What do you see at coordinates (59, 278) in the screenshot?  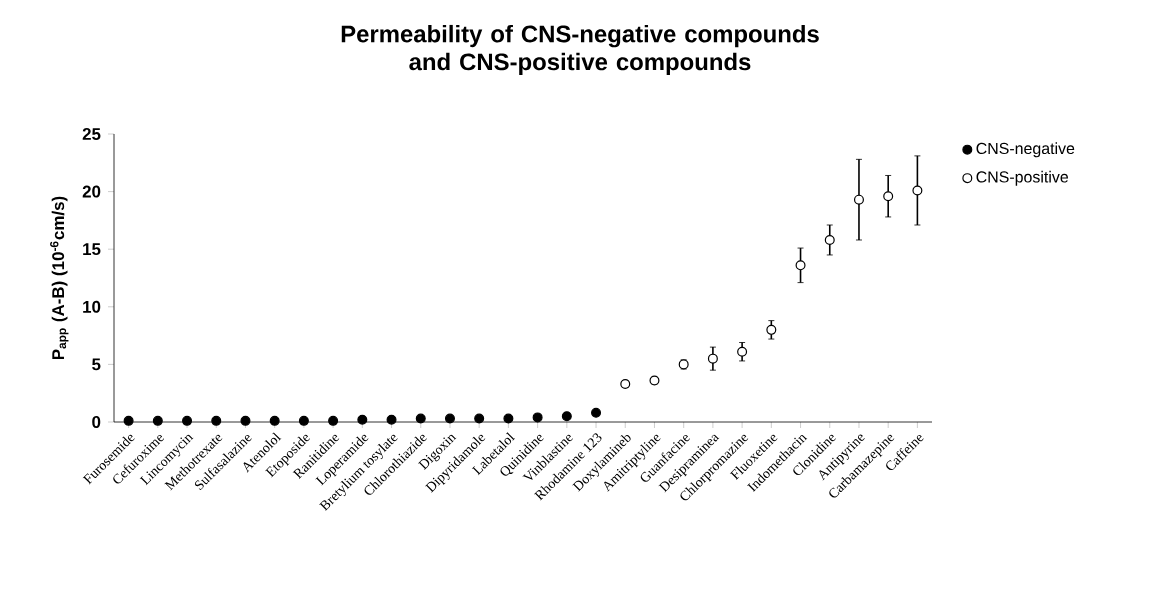 I see `y-axis-title: P$_{app}$ (A-B) (10$^{-6}$cm/s)` at bounding box center [59, 278].